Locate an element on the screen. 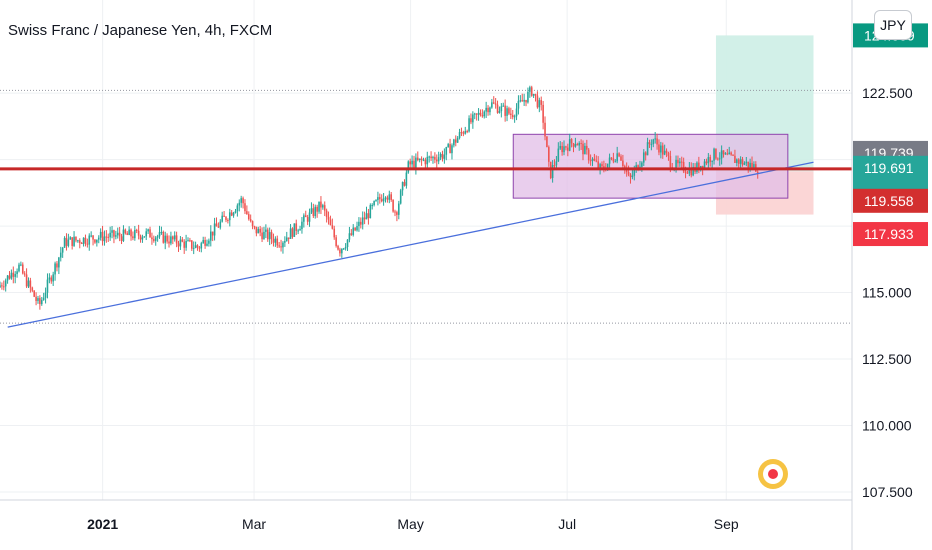  price-tag-label: 117.933 is located at coordinates (889, 234).